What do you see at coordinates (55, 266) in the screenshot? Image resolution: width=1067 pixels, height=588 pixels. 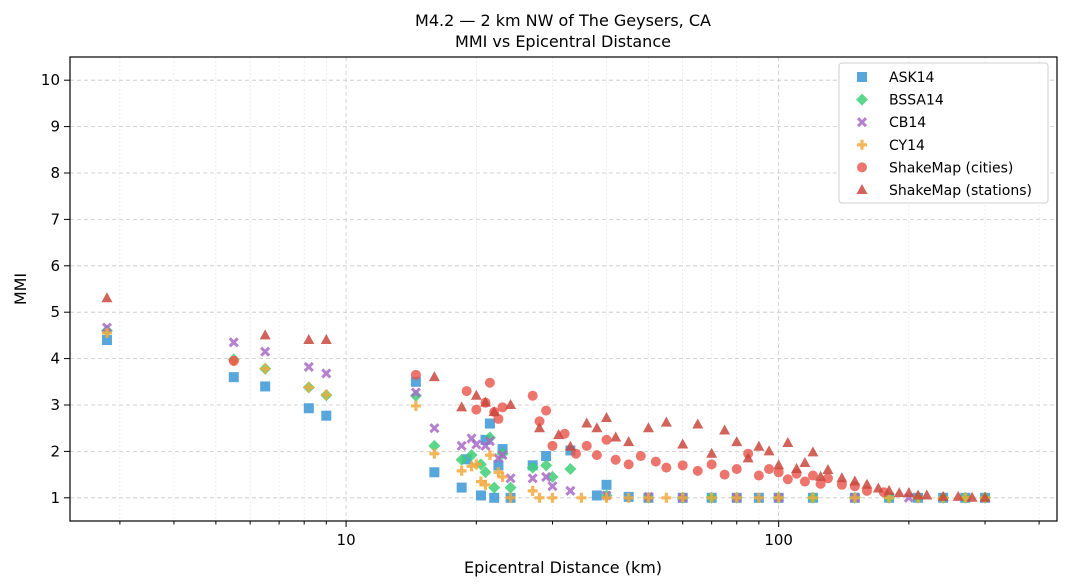 I see `y-tick-label: 6` at bounding box center [55, 266].